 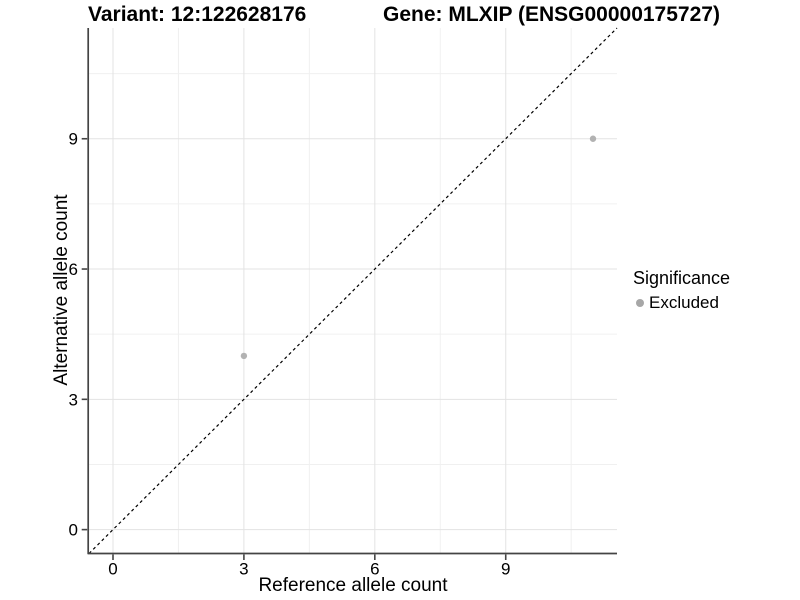 I want to click on legend-item-label: Excluded, so click(x=684, y=302).